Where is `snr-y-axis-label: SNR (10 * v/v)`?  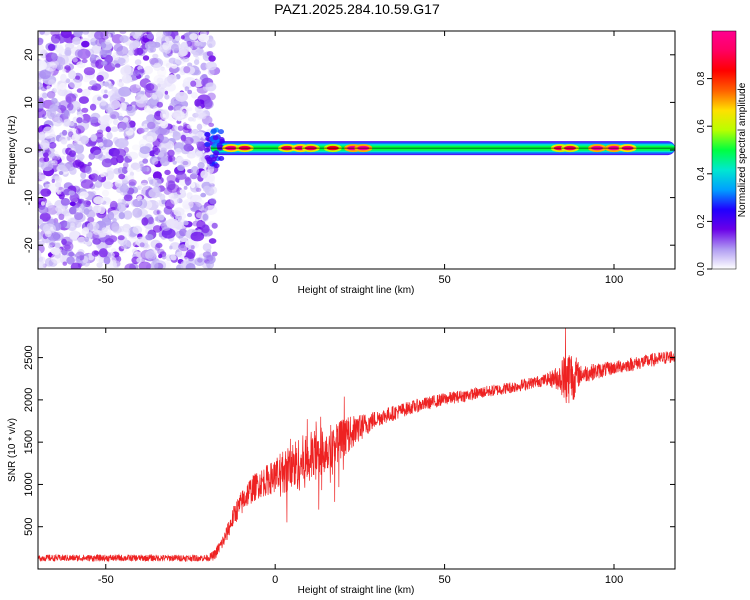
snr-y-axis-label: SNR (10 * v/v) is located at coordinates (12, 450).